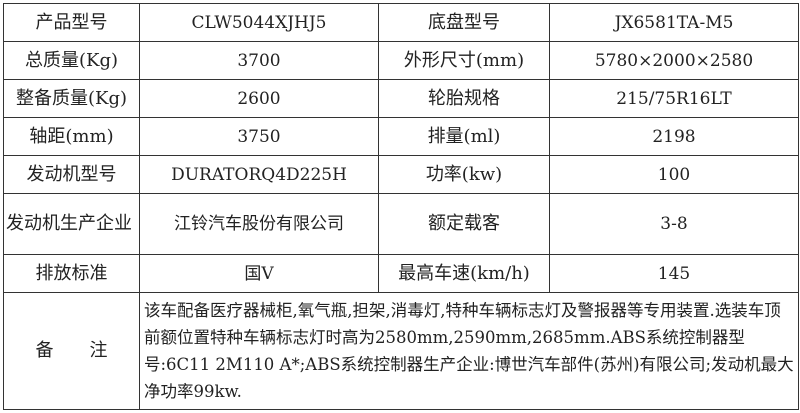  I want to click on spec-value: 5780×2000×2580, so click(674, 60).